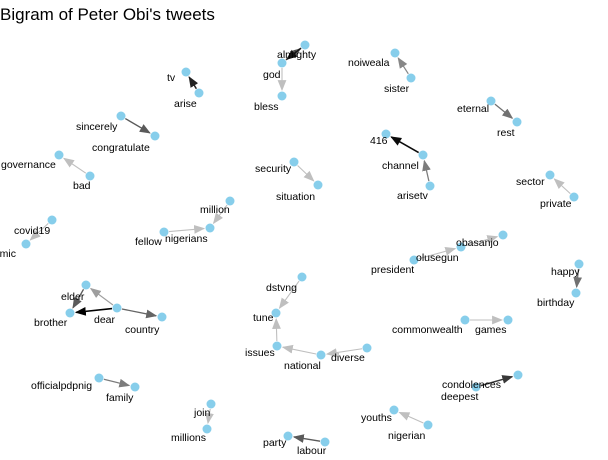 The image size is (608, 460). Describe the element at coordinates (90, 176) in the screenshot. I see `node-bad` at that location.